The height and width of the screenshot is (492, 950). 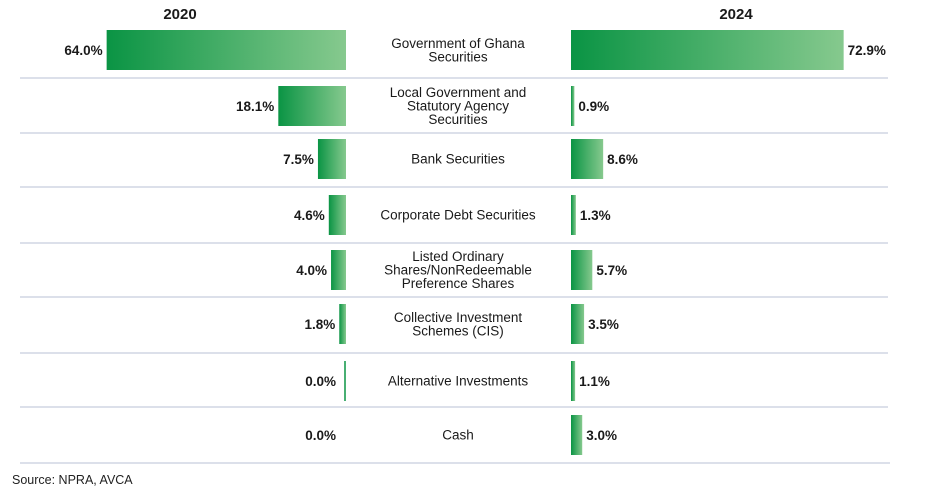 What do you see at coordinates (458, 256) in the screenshot?
I see `category-label: Listed Ordinary` at bounding box center [458, 256].